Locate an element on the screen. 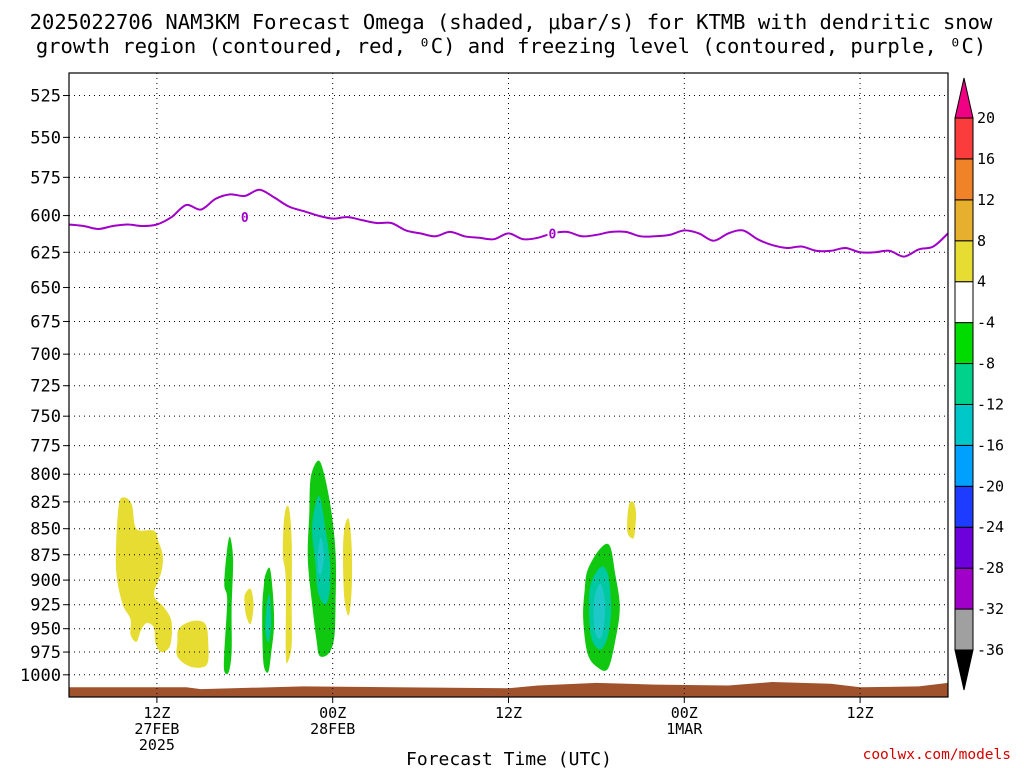  colorbar-label: -20 is located at coordinates (990, 486).